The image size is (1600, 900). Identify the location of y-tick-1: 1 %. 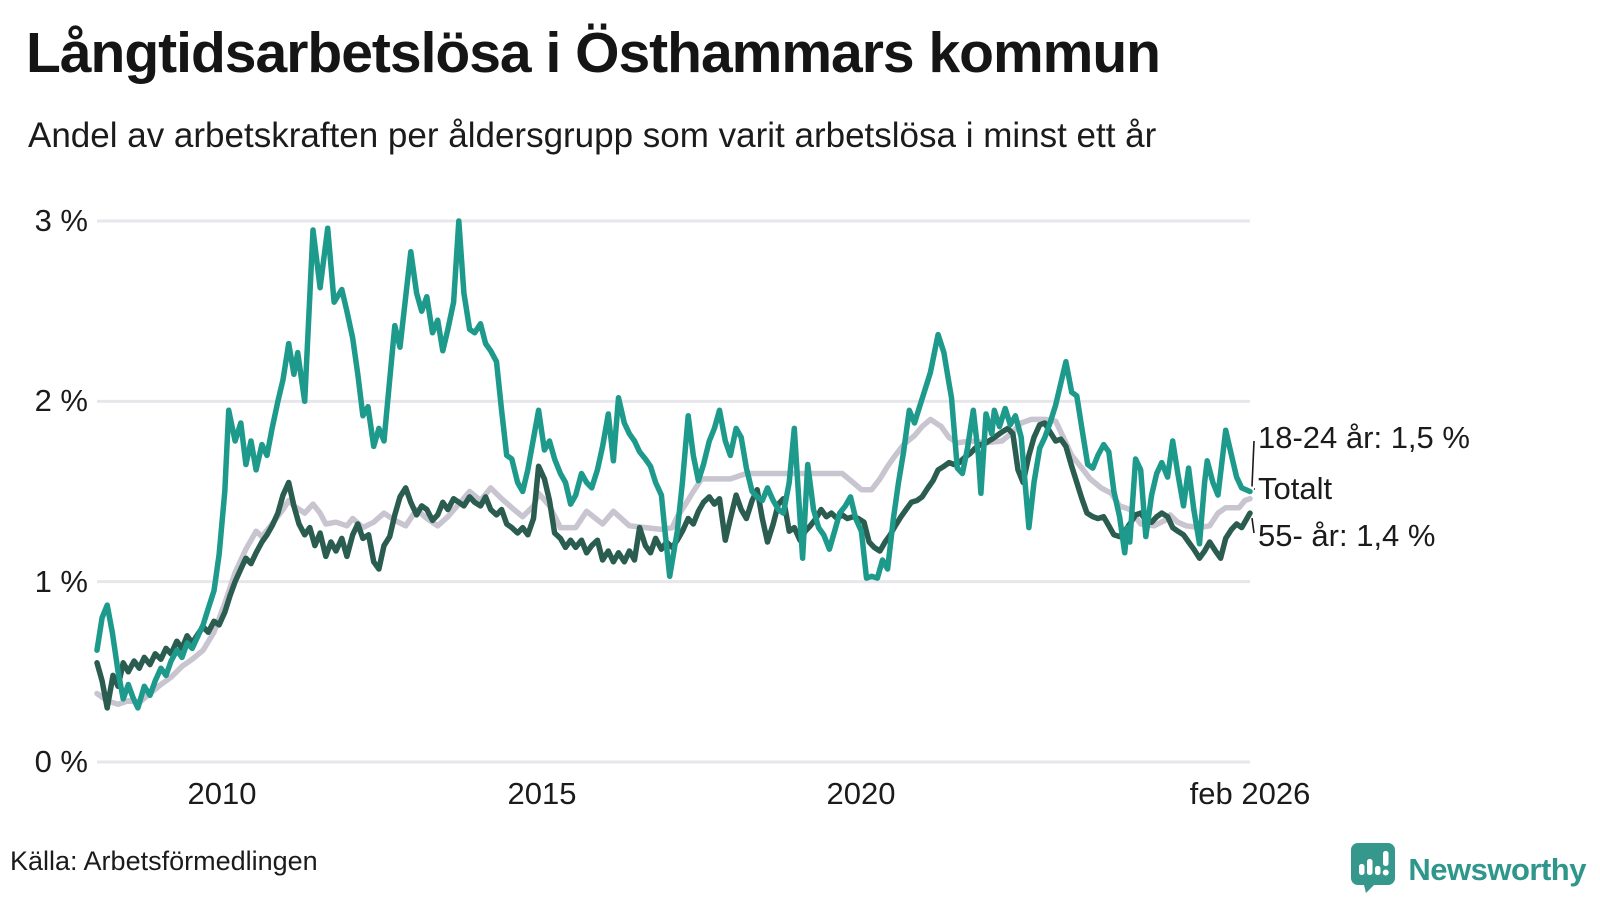
(61, 581).